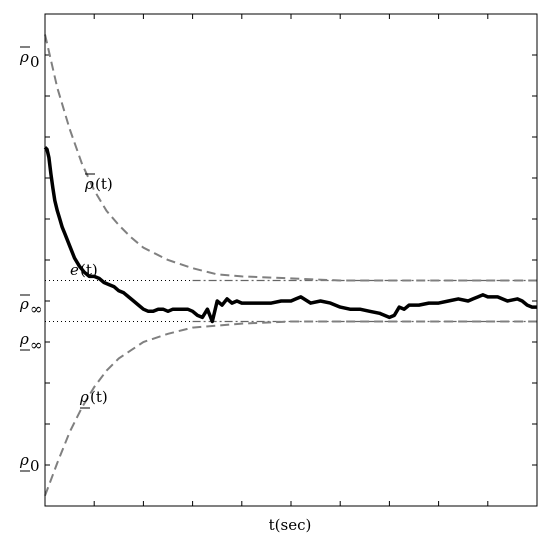  I want to click on y-tick-label-rho-under-inf: ρ ∞, so click(31, 342).